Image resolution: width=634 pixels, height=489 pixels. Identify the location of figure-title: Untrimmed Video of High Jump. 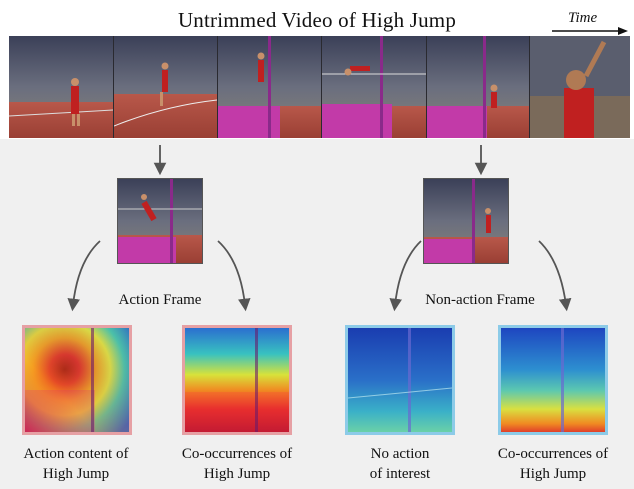
(317, 20).